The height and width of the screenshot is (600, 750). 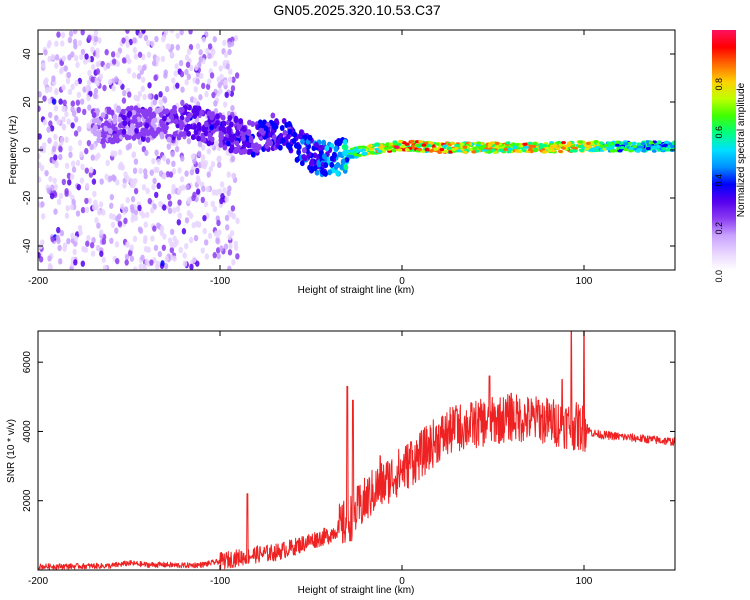 I want to click on colorbar-tick-label: 0.8, so click(x=719, y=84).